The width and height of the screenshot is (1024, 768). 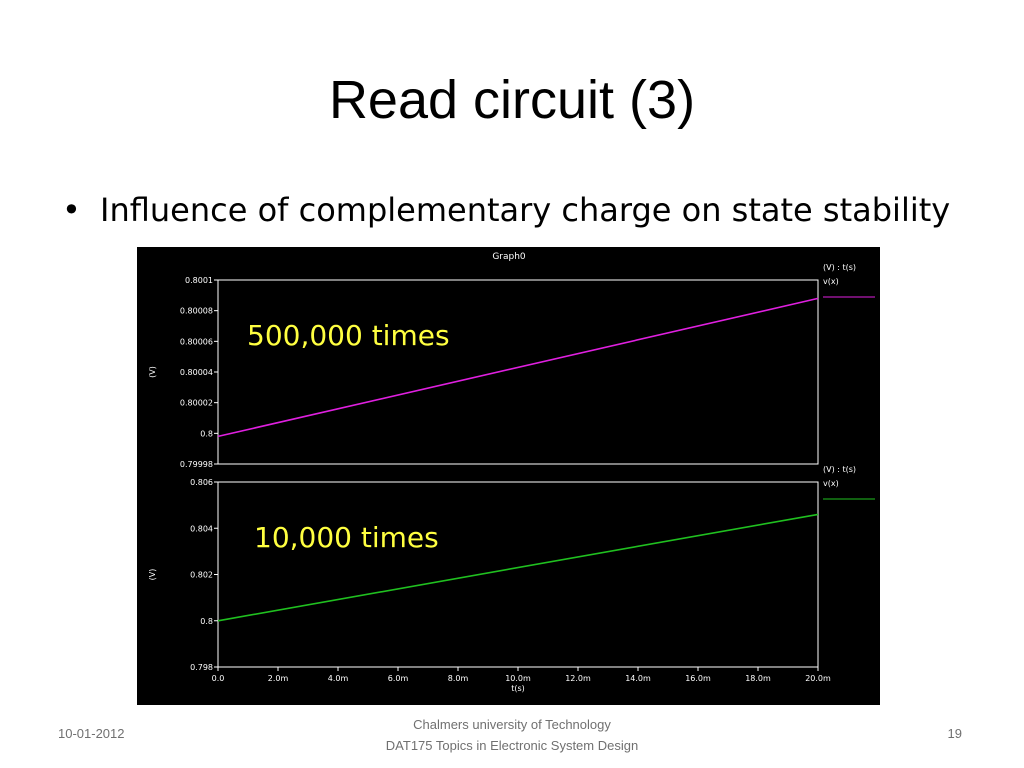 I want to click on y-axis-label-1: (V), so click(x=152, y=372).